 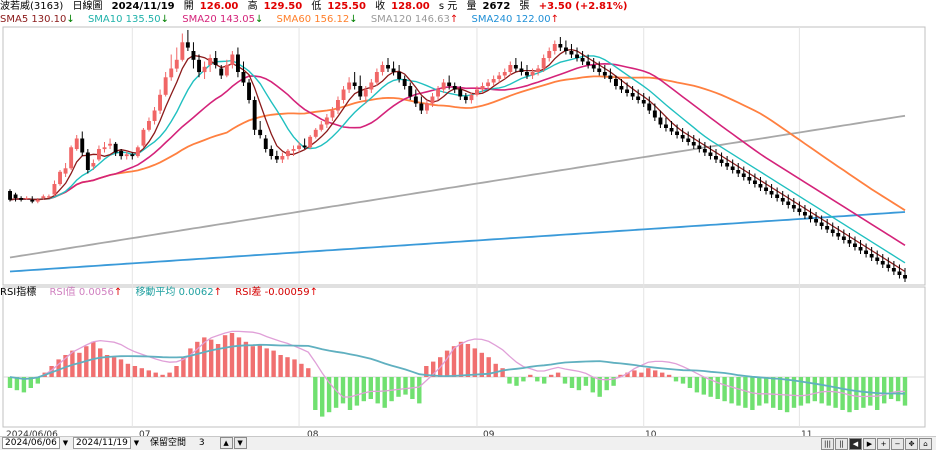 What do you see at coordinates (841, 444) in the screenshot?
I see `zoom-out-icon: ||` at bounding box center [841, 444].